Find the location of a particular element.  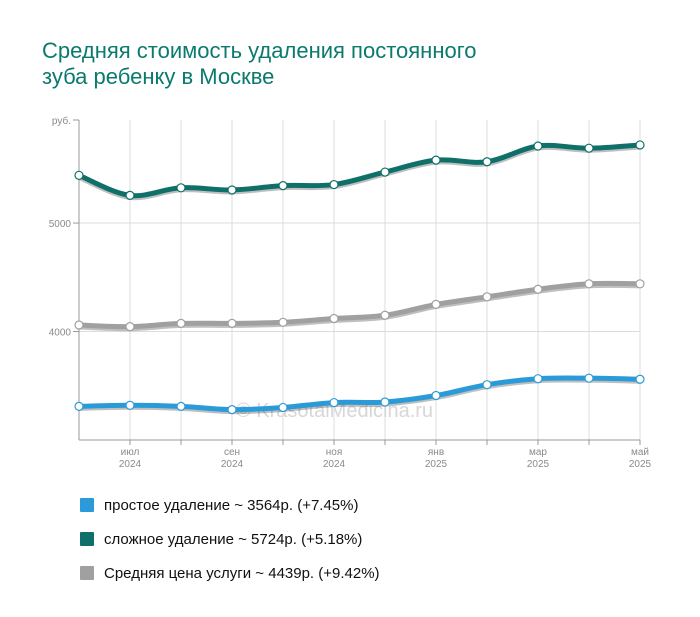

legend-swatch-simple is located at coordinates (87, 505).